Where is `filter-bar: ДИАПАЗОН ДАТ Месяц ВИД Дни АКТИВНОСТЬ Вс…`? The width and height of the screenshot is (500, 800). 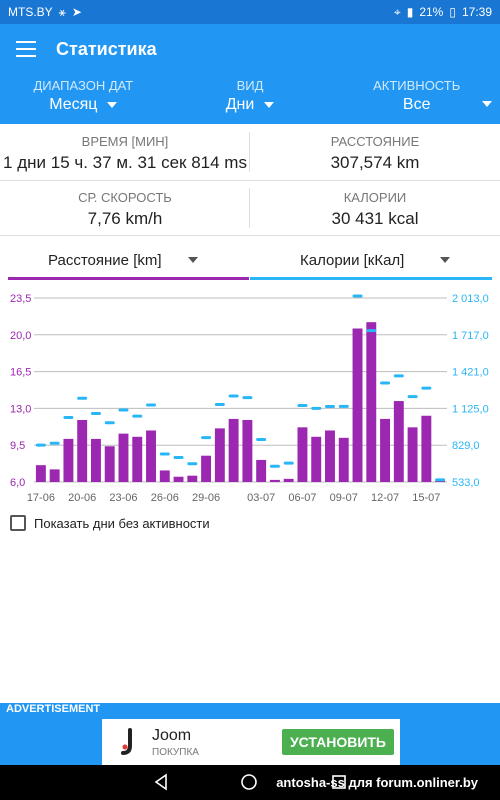
filter-bar: ДИАПАЗОН ДАТ Месяц ВИД Дни АКТИВНОСТЬ Вс… is located at coordinates (250, 99).